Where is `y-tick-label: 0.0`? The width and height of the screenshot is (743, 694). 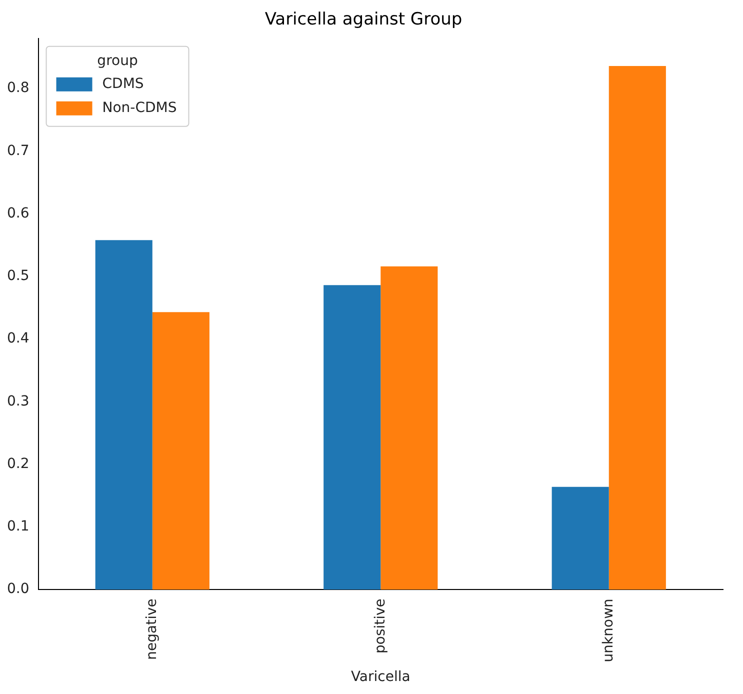
y-tick-label: 0.0 is located at coordinates (18, 589).